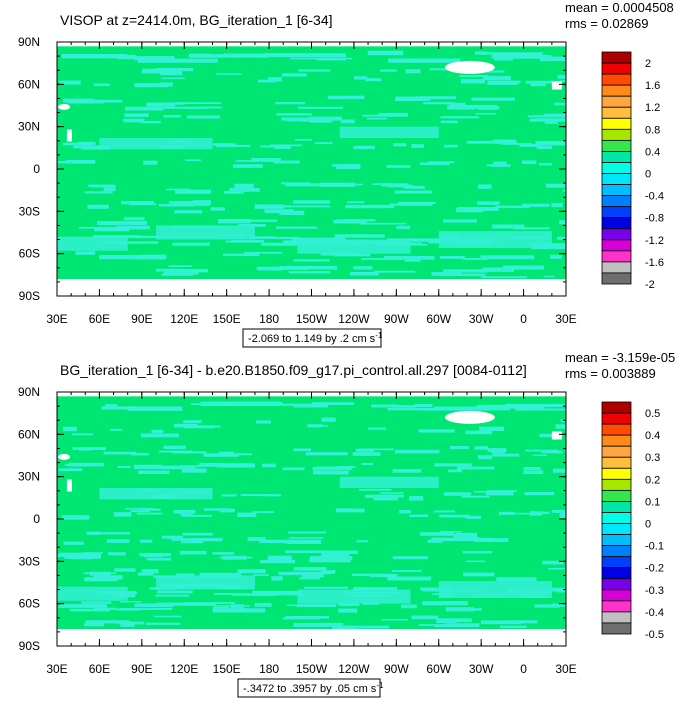  What do you see at coordinates (652, 108) in the screenshot?
I see `colorbar-label: 1.2` at bounding box center [652, 108].